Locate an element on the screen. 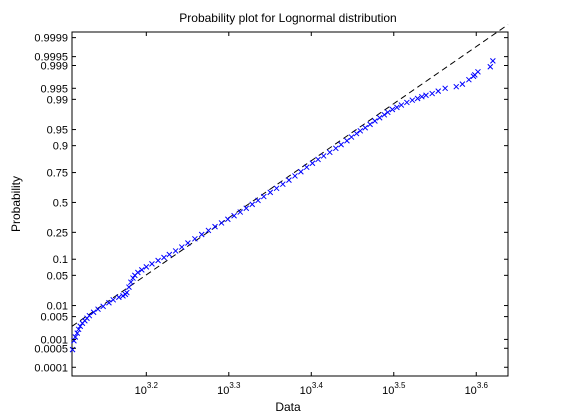 The image size is (561, 420). x-tick-label: 103.4 is located at coordinates (312, 389).